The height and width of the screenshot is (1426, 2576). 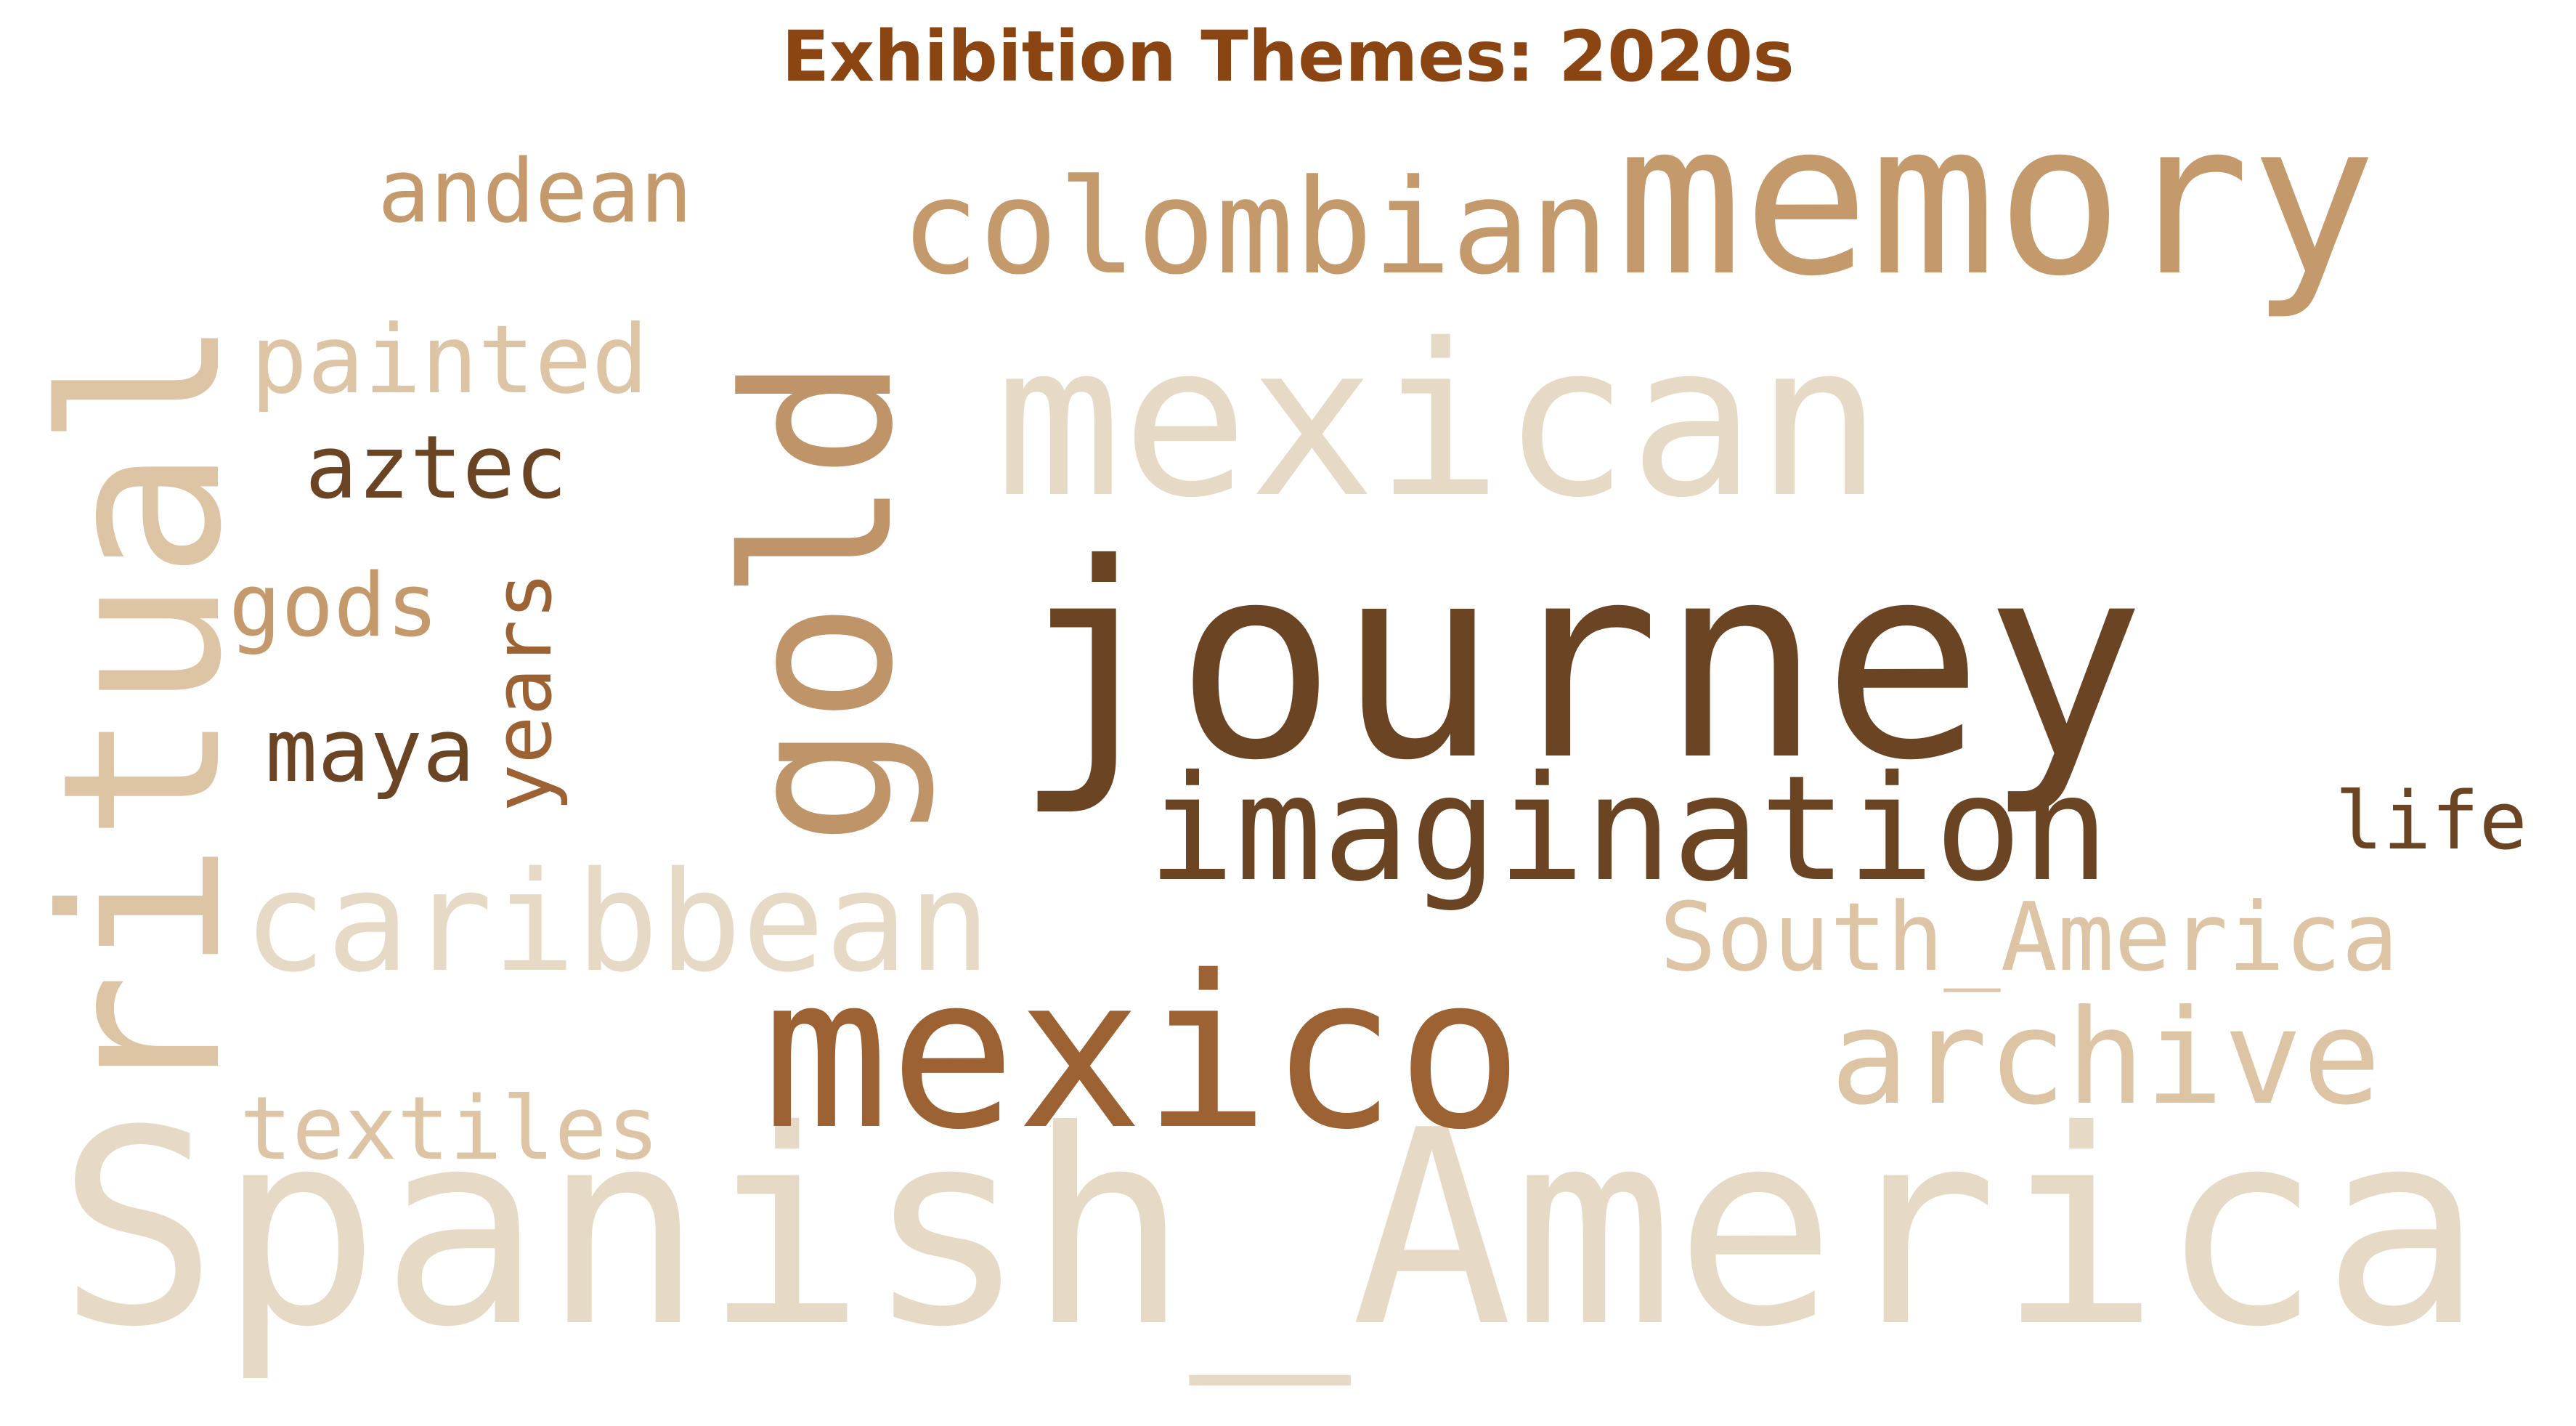 What do you see at coordinates (334, 606) in the screenshot?
I see `word-gods: gods` at bounding box center [334, 606].